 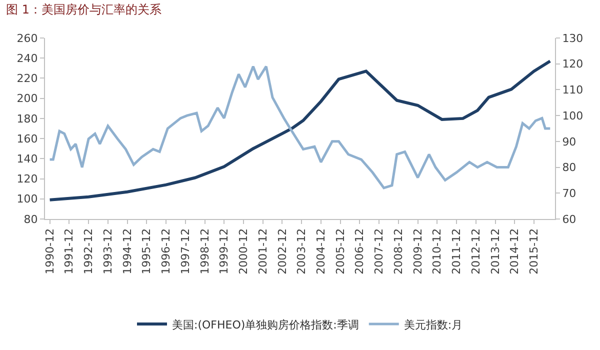 What do you see at coordinates (49, 251) in the screenshot?
I see `x-tick-label: 1990-12` at bounding box center [49, 251].